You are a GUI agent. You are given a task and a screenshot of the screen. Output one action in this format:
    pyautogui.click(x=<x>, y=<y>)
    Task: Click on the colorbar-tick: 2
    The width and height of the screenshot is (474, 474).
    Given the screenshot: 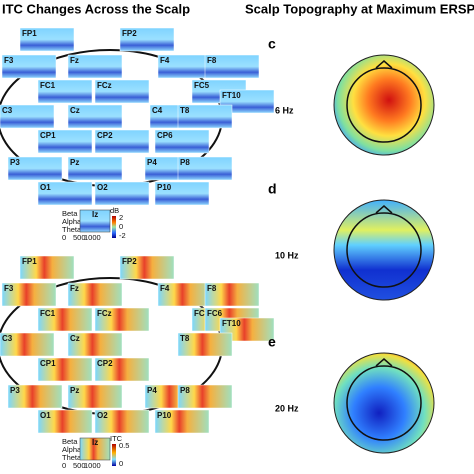 What is the action you would take?
    pyautogui.click(x=121, y=217)
    